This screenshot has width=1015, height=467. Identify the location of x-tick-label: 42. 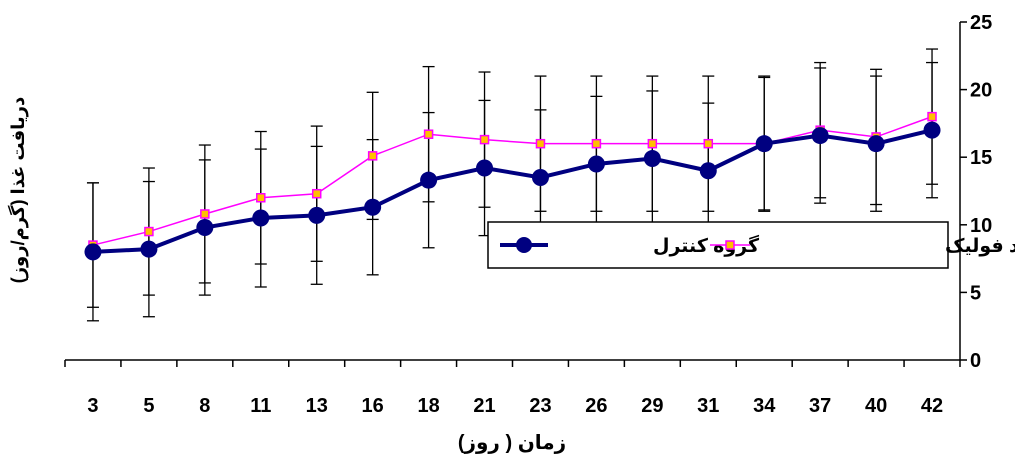
(932, 406).